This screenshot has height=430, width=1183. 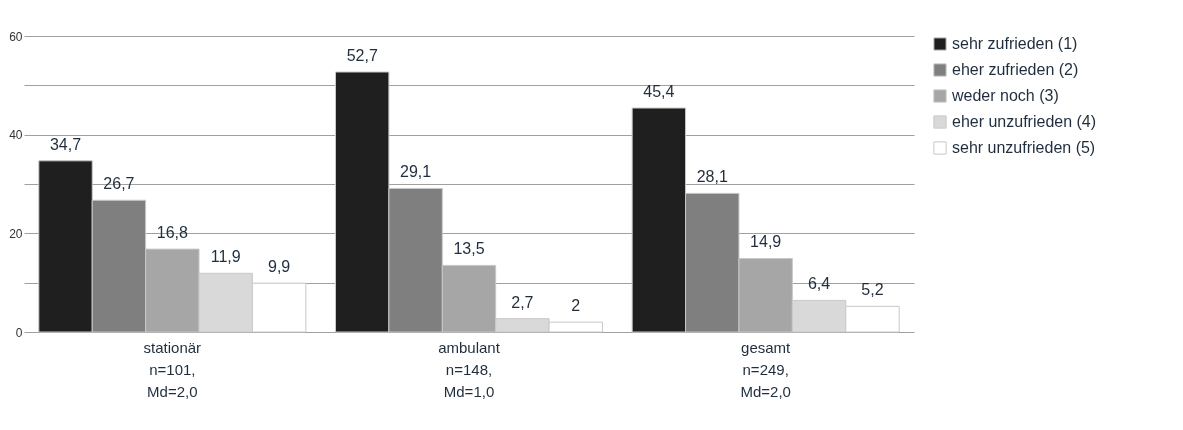 What do you see at coordinates (712, 177) in the screenshot?
I see `data-label: 28,1` at bounding box center [712, 177].